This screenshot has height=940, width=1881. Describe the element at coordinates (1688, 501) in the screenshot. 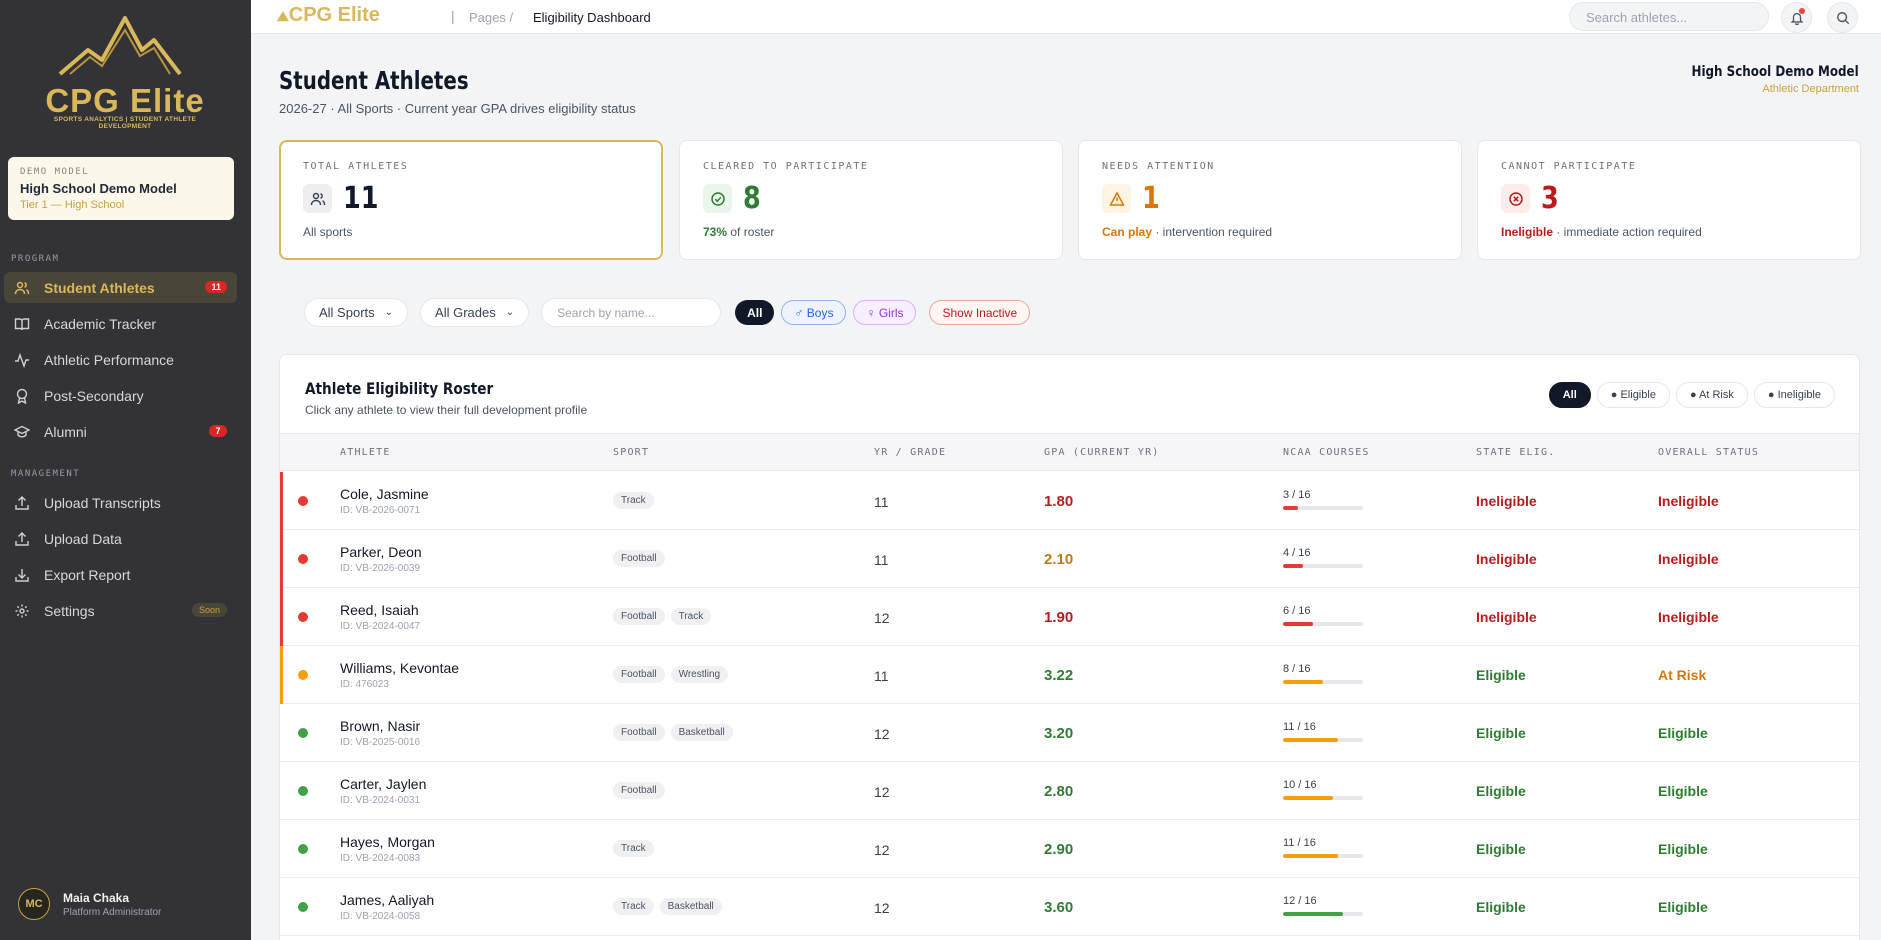

I see `overall-status-cell: Ineligible` at that location.